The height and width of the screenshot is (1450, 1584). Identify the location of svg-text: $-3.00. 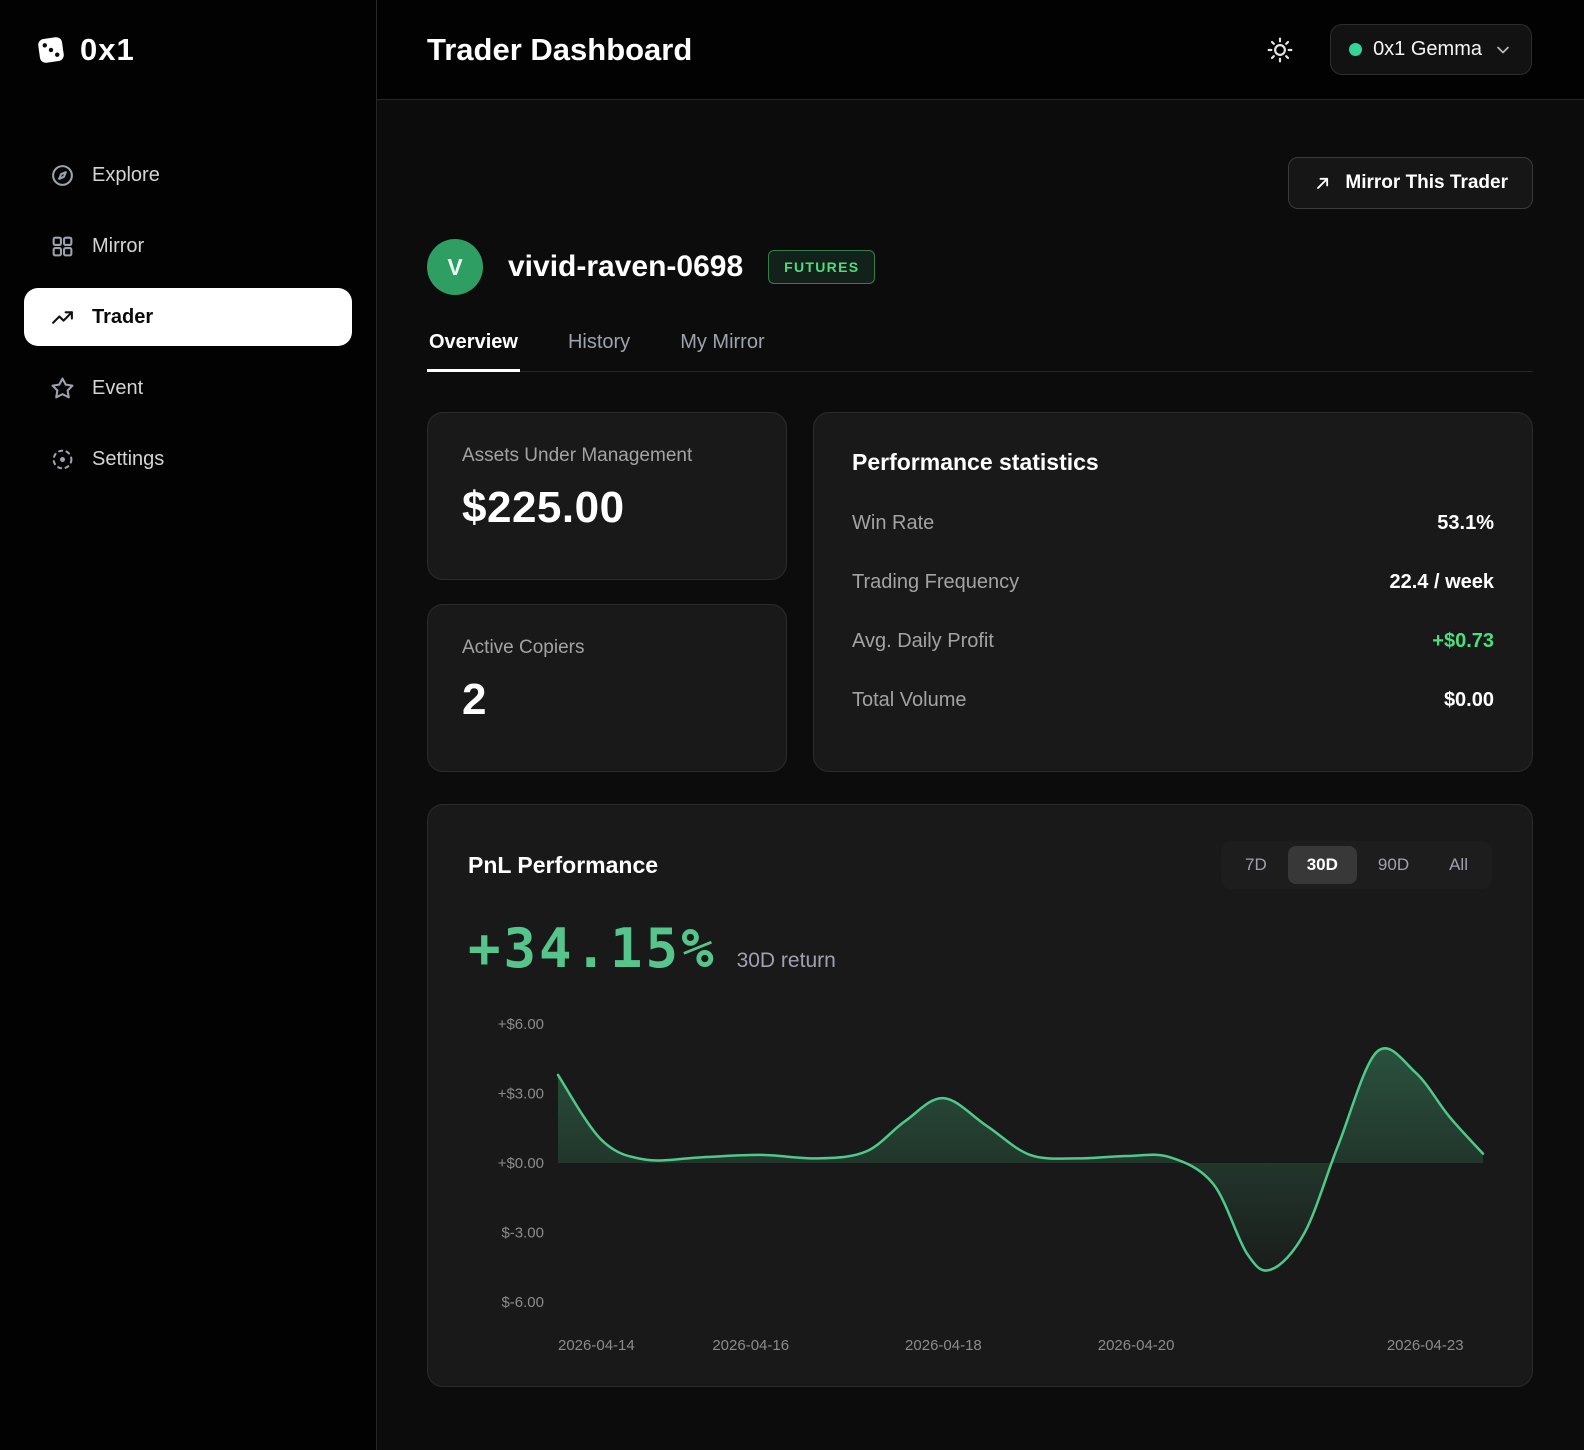
(522, 1233).